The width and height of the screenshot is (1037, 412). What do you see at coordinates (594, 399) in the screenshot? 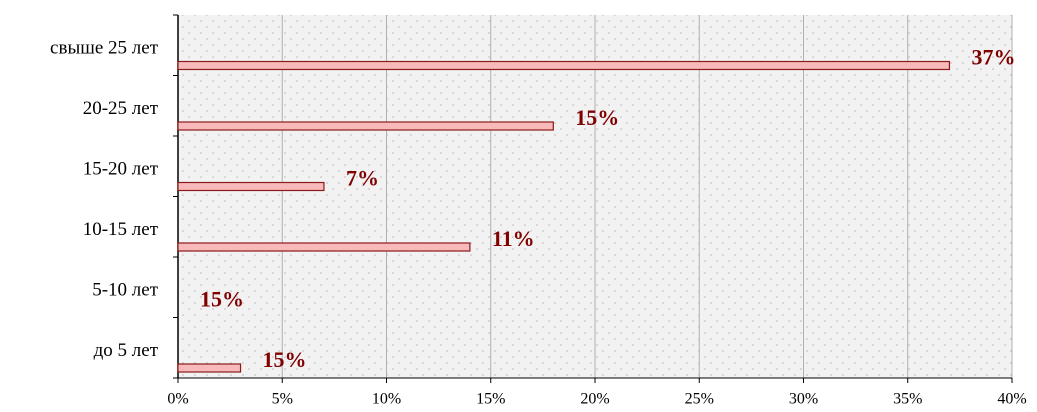
I see `x-tick-label: 20%` at bounding box center [594, 399].